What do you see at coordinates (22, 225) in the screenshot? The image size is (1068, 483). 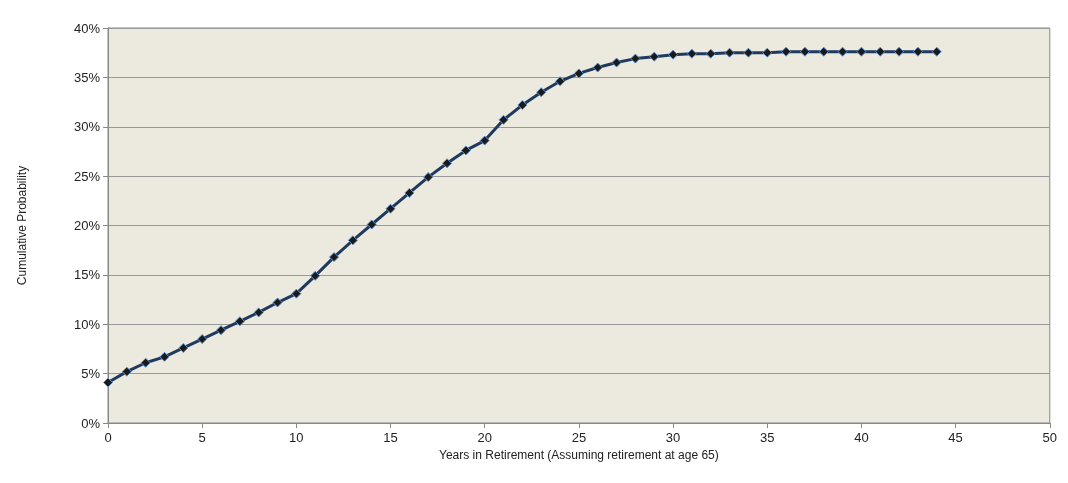 I see `y-axis-title: Cumulative Probability` at bounding box center [22, 225].